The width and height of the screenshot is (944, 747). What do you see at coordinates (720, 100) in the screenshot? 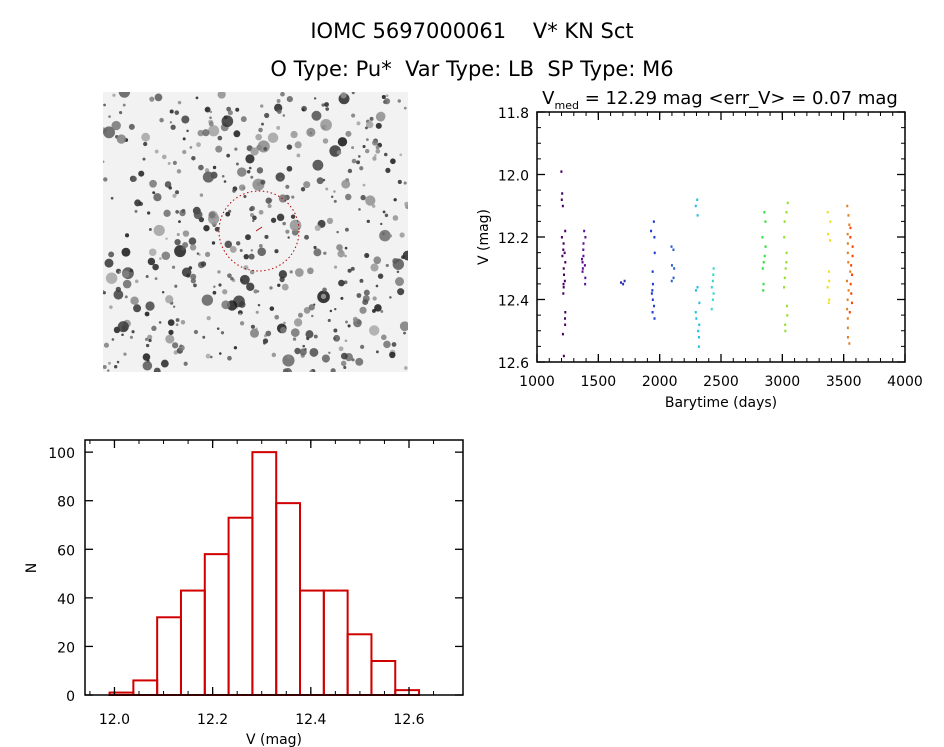
I see `light-curve-title: Vmed = 12.29 mag <err_V> = 0.07 mag` at bounding box center [720, 100].